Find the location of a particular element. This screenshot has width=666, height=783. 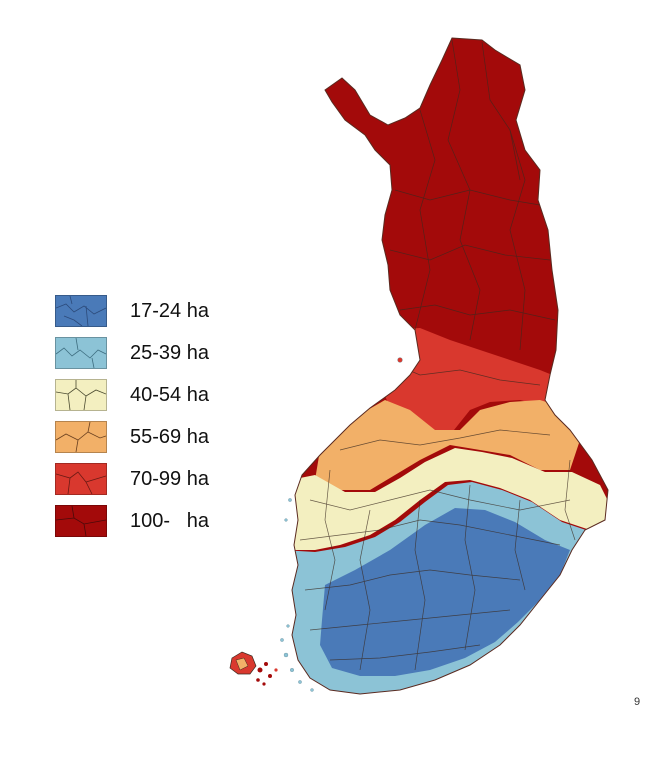

legend-item-40-54: 40-54 ha is located at coordinates (165, 395).